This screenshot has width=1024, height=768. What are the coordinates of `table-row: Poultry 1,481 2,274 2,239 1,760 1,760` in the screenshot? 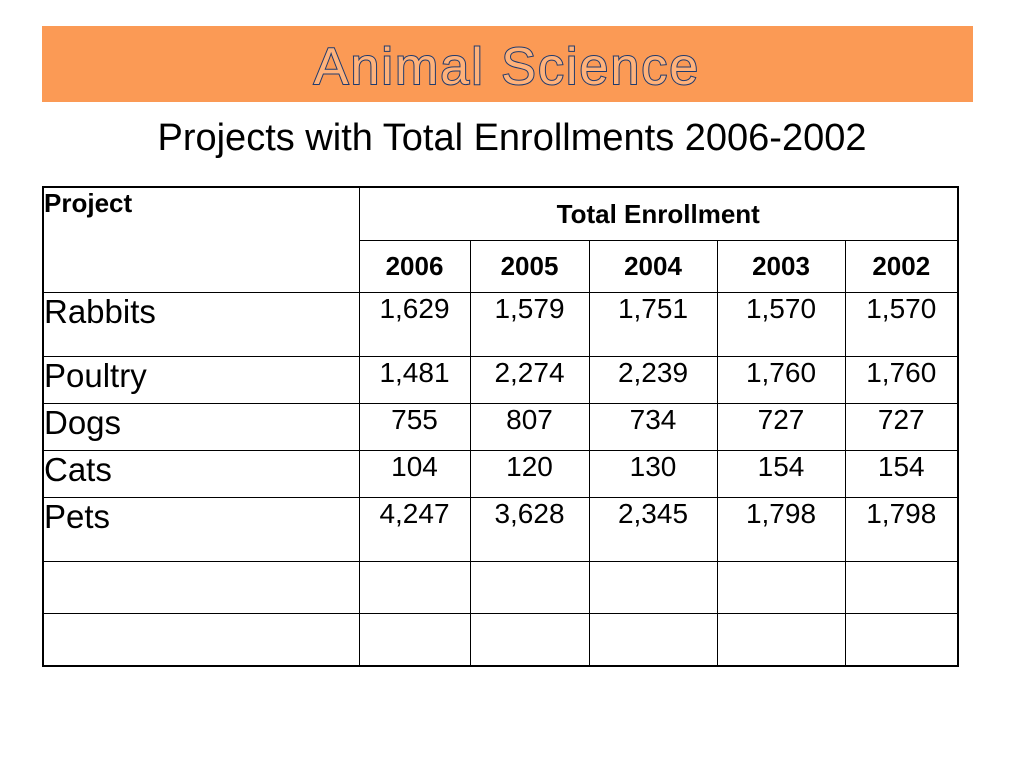 It's located at (500, 380).